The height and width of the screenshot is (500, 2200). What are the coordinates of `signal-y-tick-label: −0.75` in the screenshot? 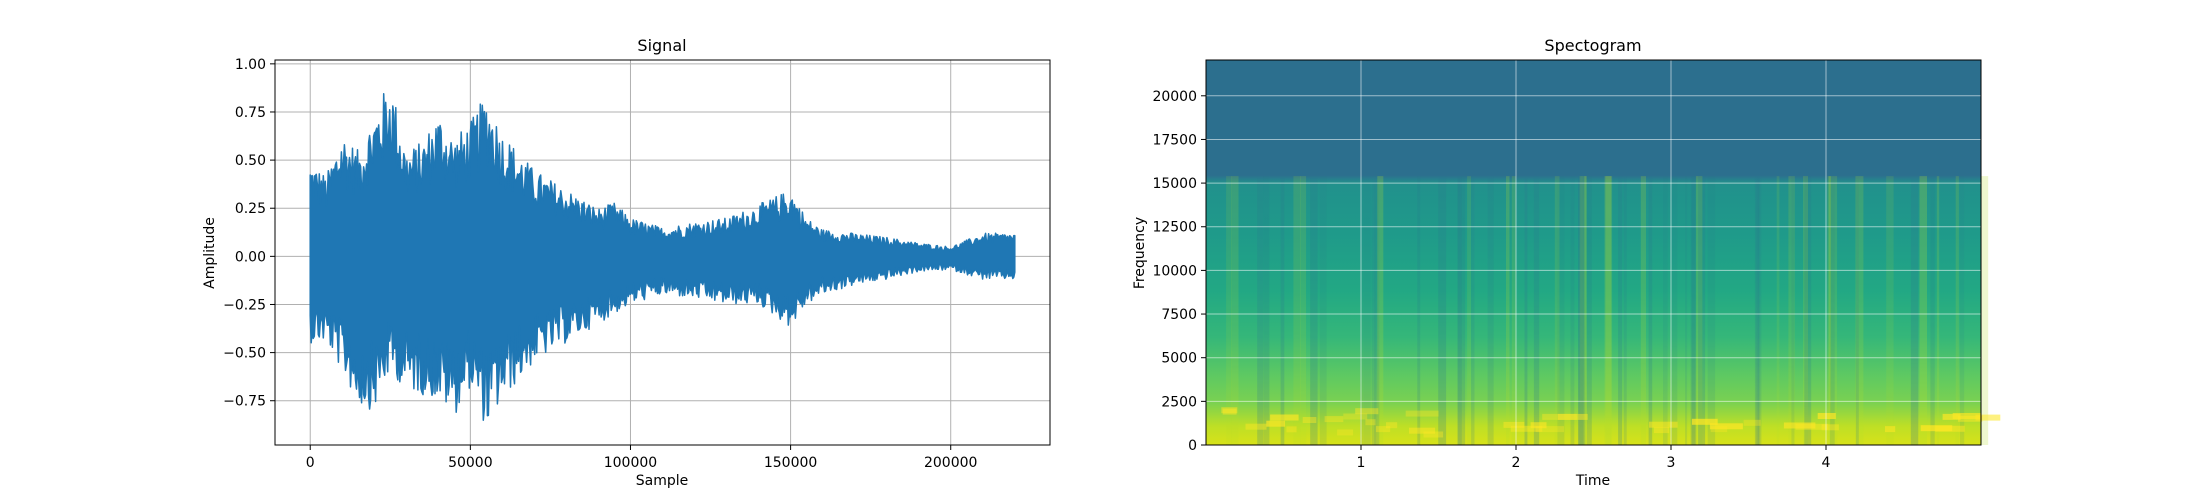 It's located at (244, 402).